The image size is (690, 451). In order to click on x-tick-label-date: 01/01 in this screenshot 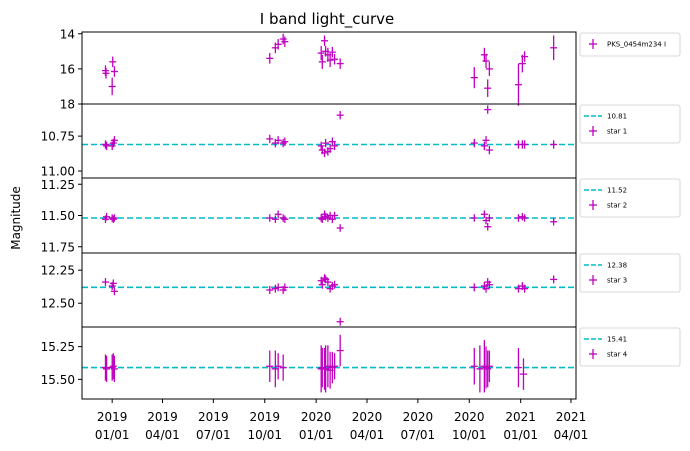, I will do `click(316, 435)`.